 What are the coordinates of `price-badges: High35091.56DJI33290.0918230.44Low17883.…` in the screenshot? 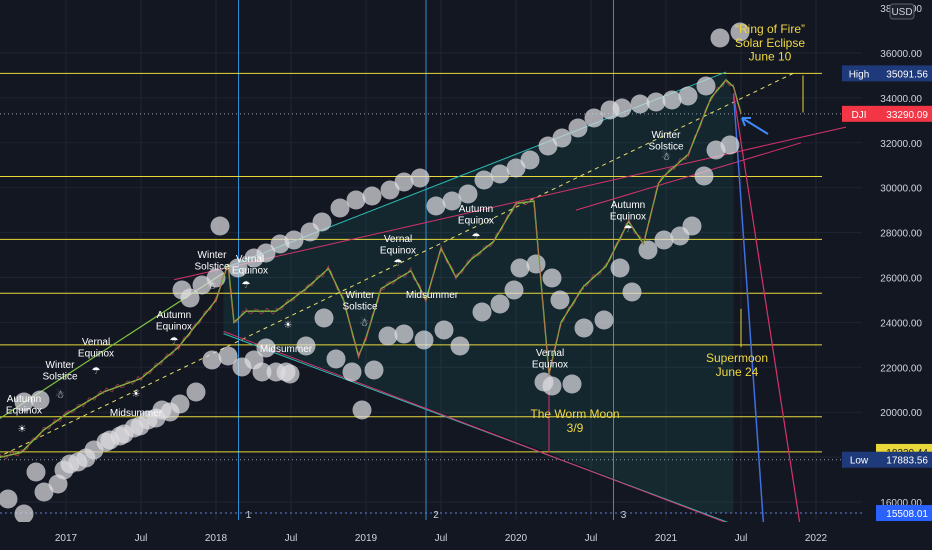 It's located at (887, 293).